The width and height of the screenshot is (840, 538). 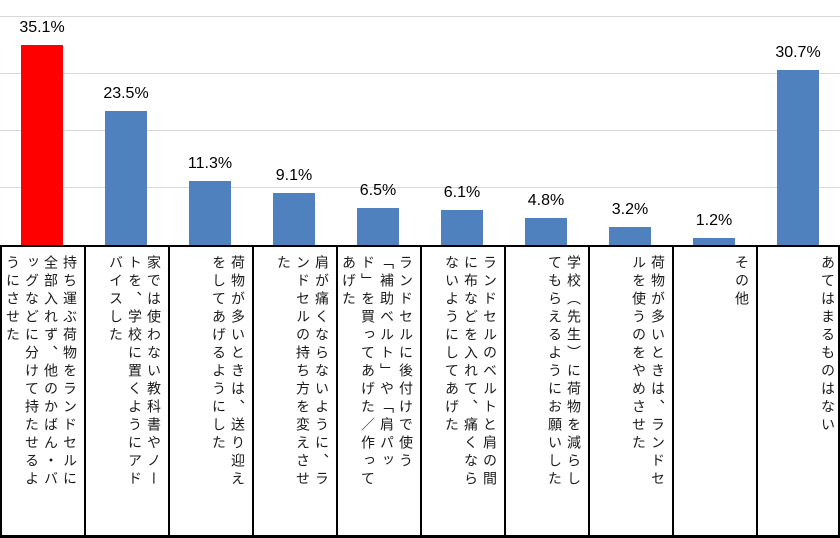 I want to click on bar-value-label: 23.5%, so click(x=126, y=94).